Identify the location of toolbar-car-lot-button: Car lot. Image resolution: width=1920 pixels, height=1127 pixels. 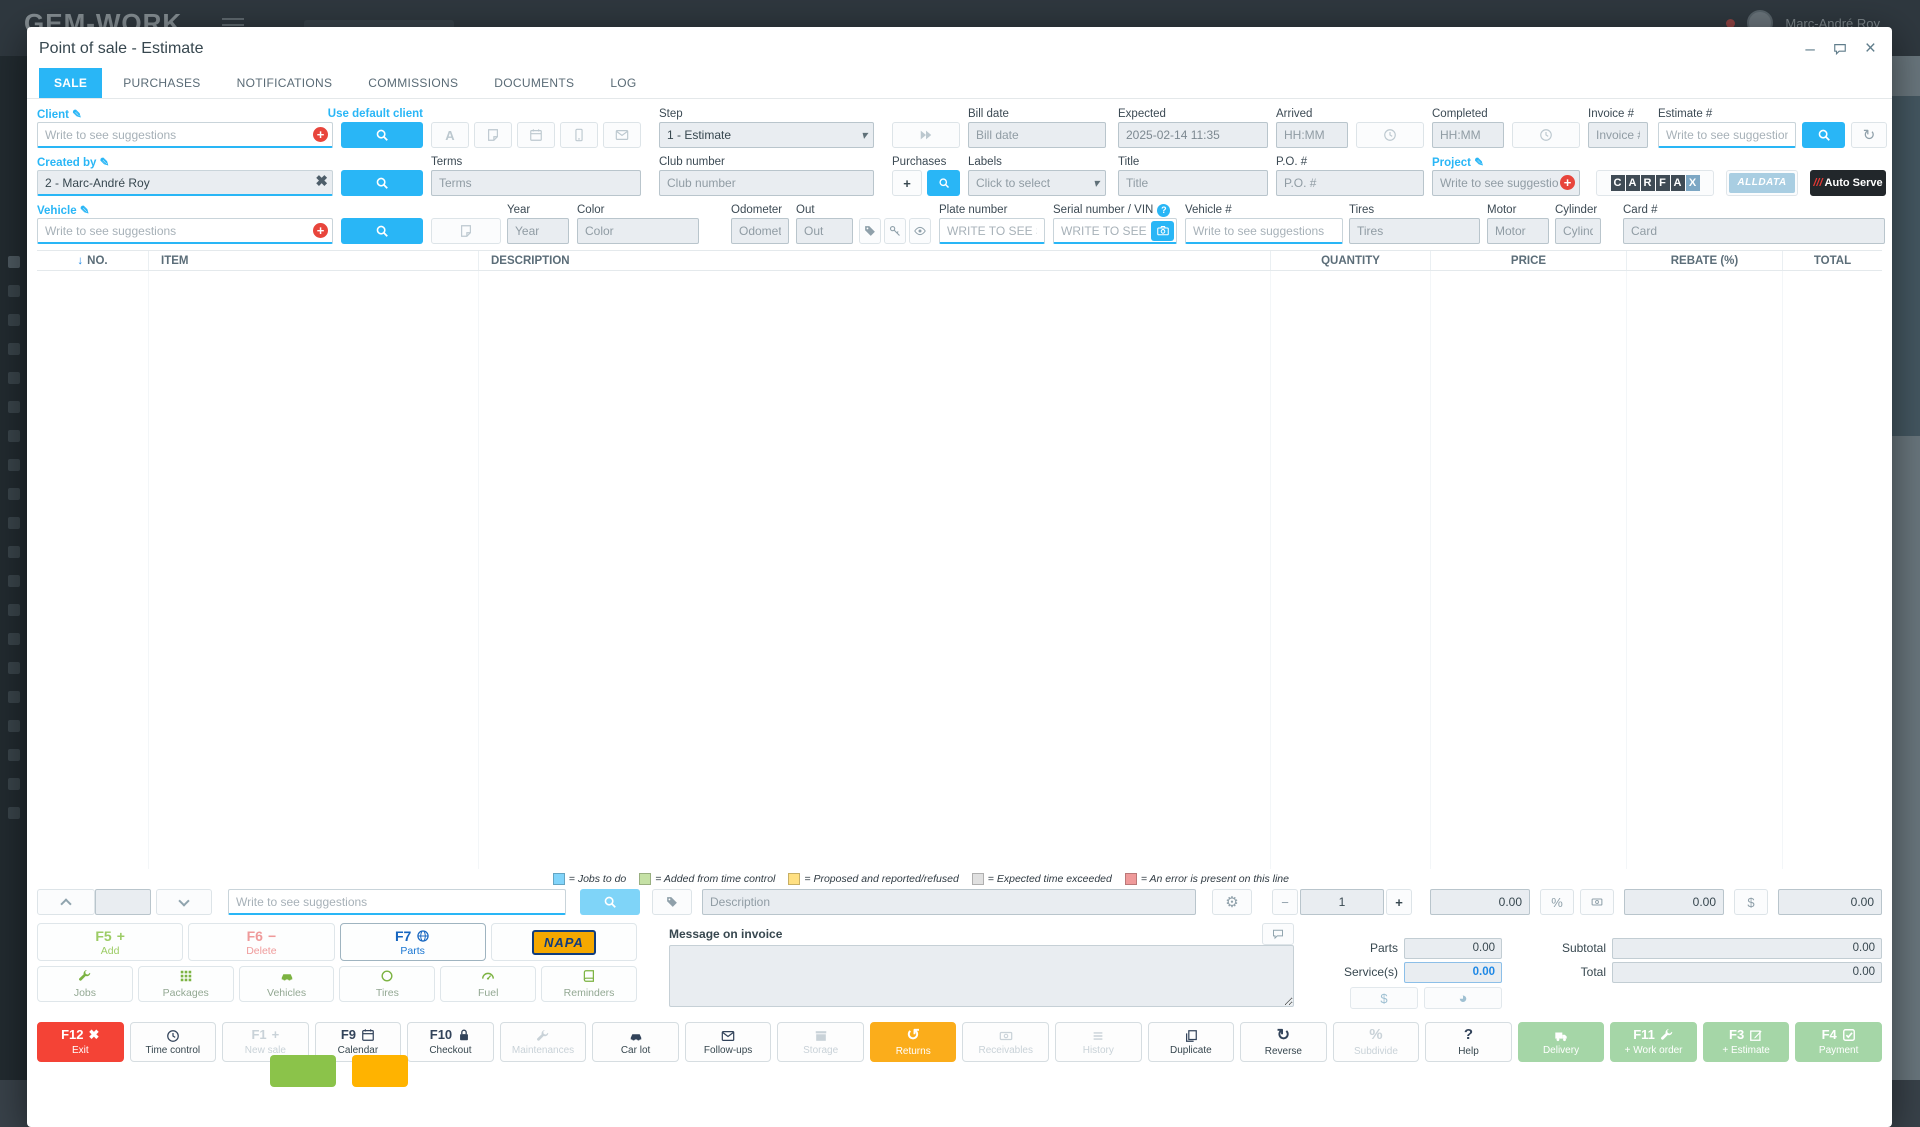
(635, 1042).